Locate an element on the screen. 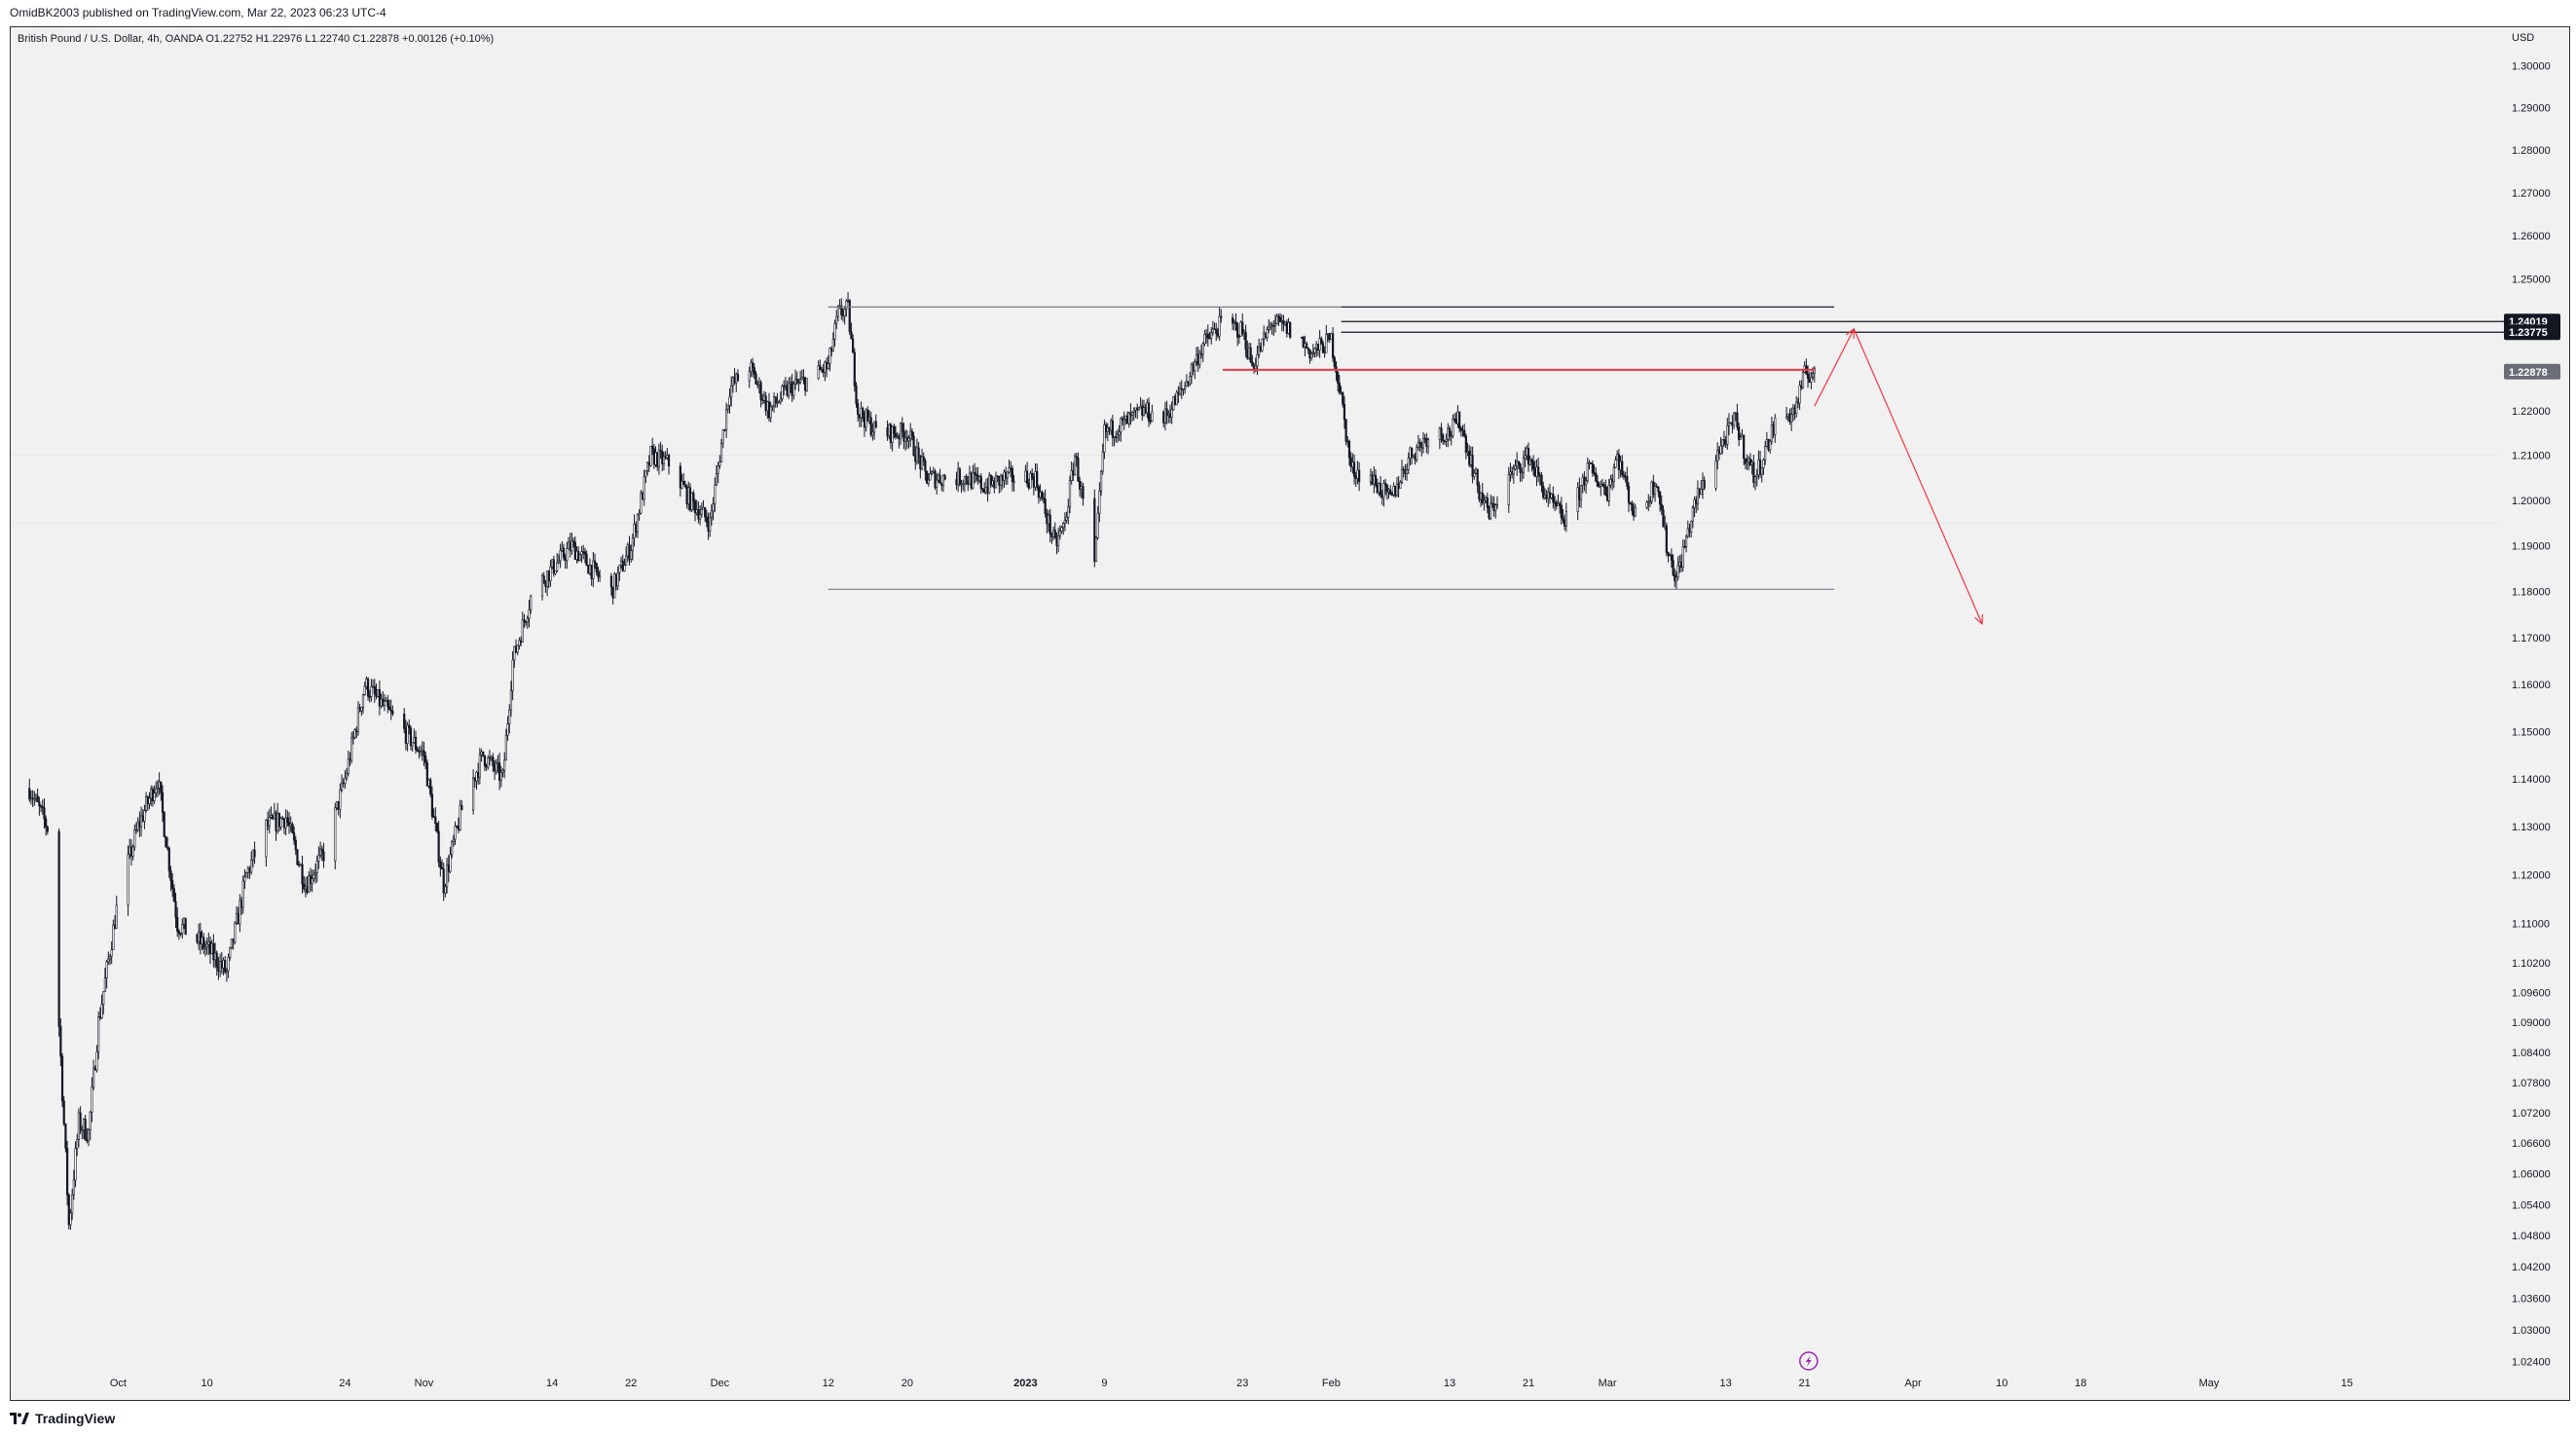 This screenshot has width=2576, height=1435. price-tick-label: 1.04800 is located at coordinates (2531, 1236).